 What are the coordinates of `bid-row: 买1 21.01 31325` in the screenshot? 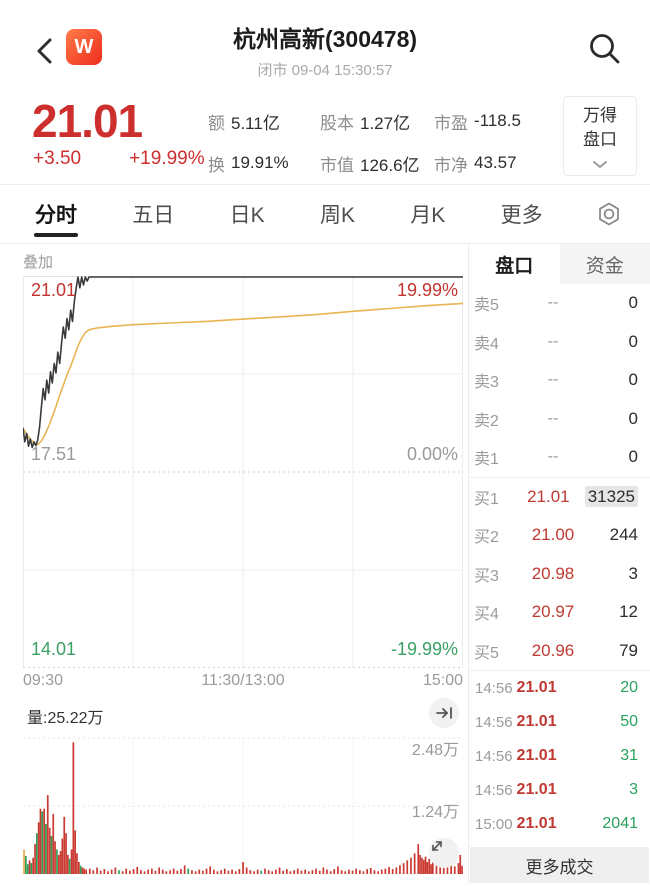 It's located at (559, 497).